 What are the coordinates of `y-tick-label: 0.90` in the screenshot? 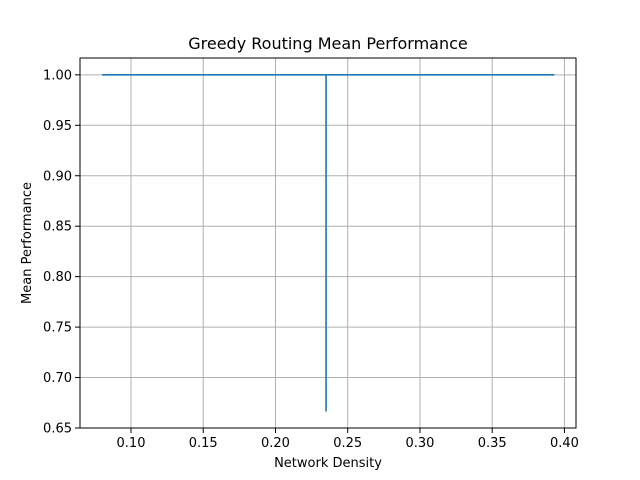 It's located at (57, 176).